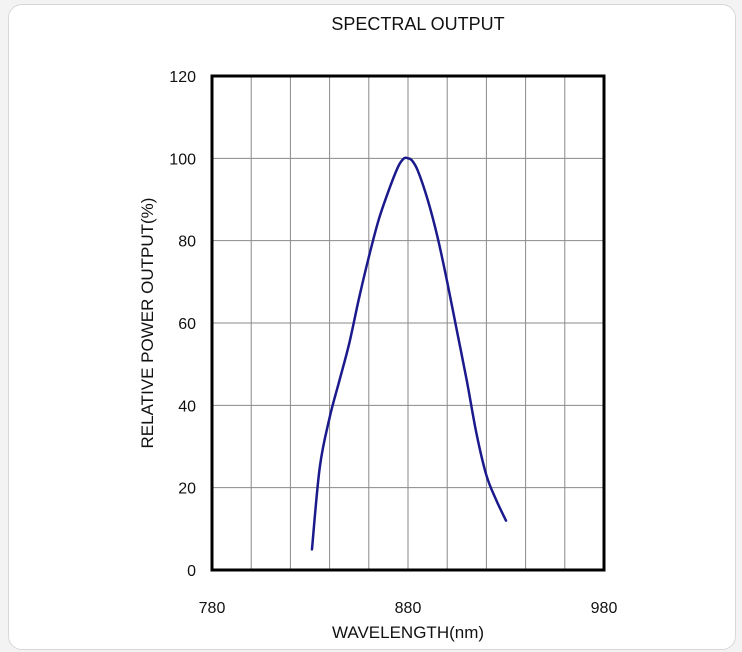 The height and width of the screenshot is (652, 742). Describe the element at coordinates (191, 571) in the screenshot. I see `y-tick-label: 0` at that location.